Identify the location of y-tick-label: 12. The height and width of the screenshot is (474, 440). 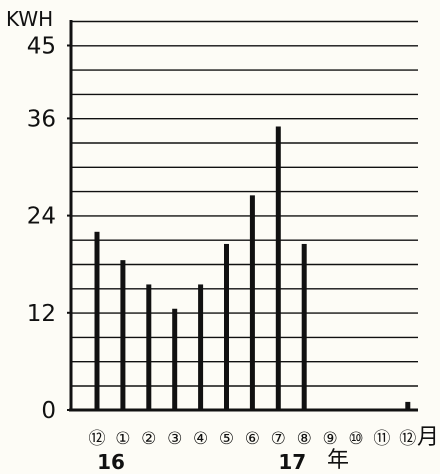
(41, 314).